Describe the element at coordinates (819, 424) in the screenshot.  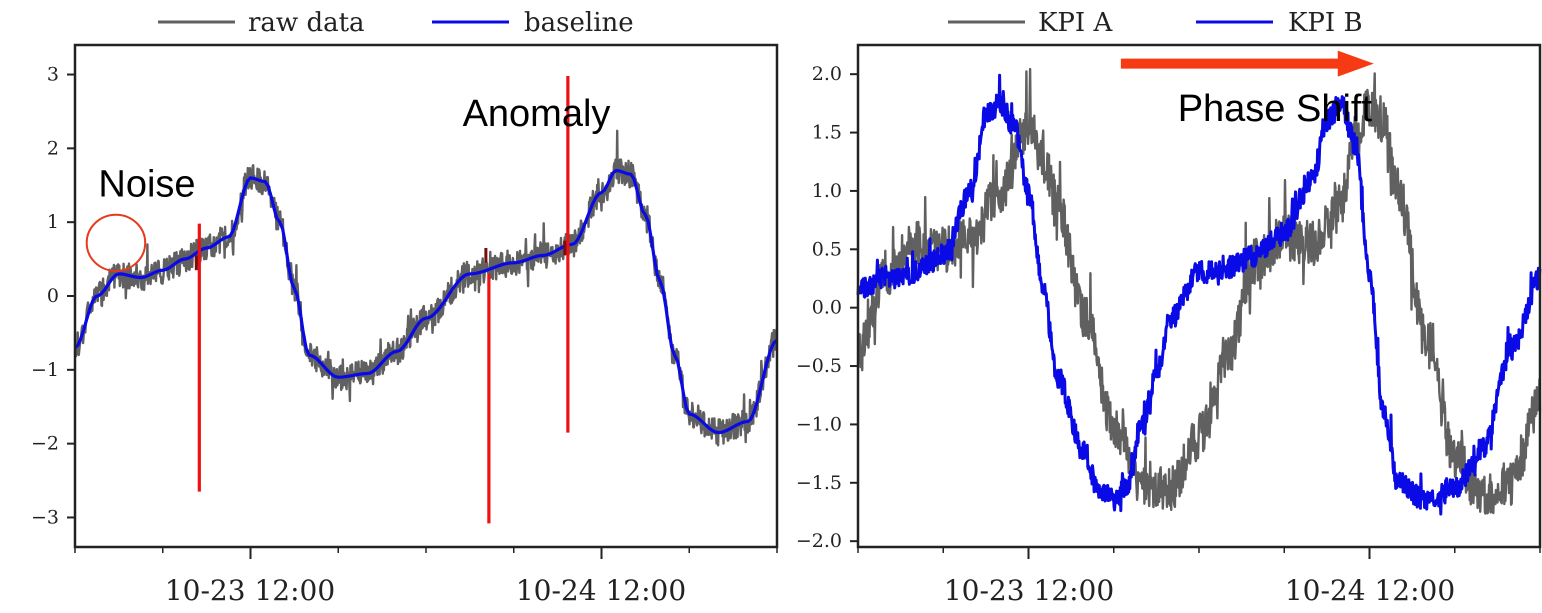
I see `y-tick-label: −1.0` at that location.